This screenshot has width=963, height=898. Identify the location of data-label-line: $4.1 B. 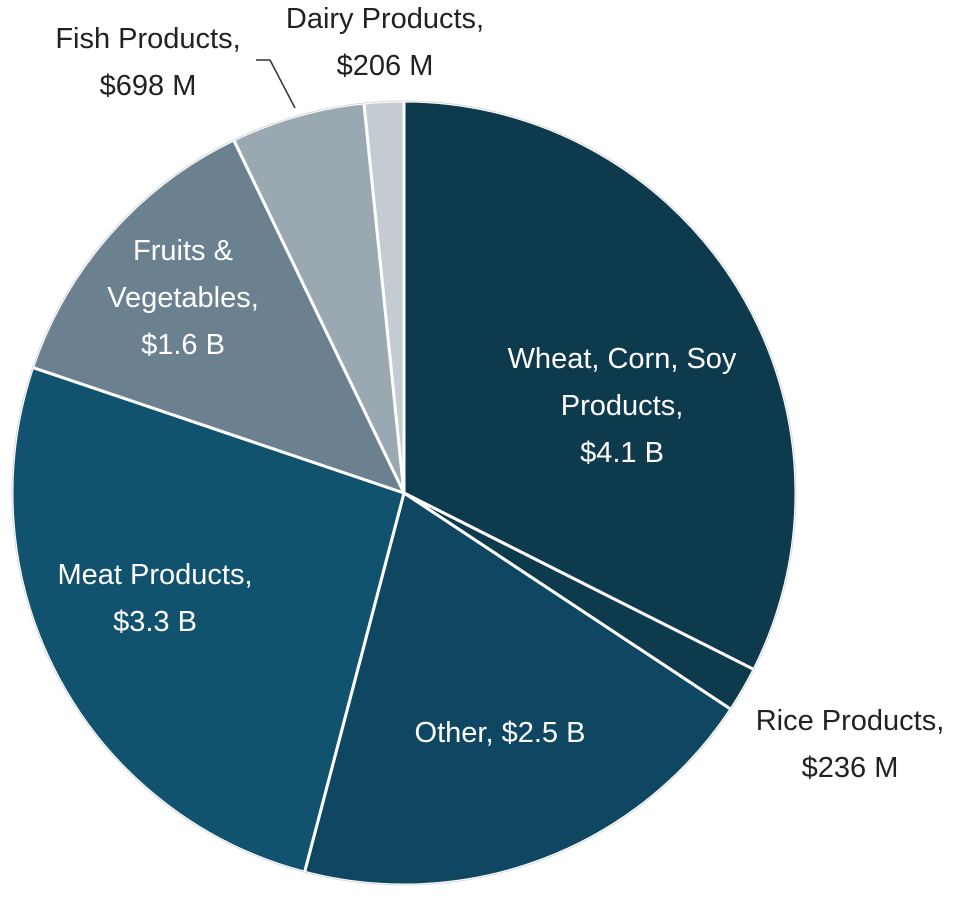
(622, 453).